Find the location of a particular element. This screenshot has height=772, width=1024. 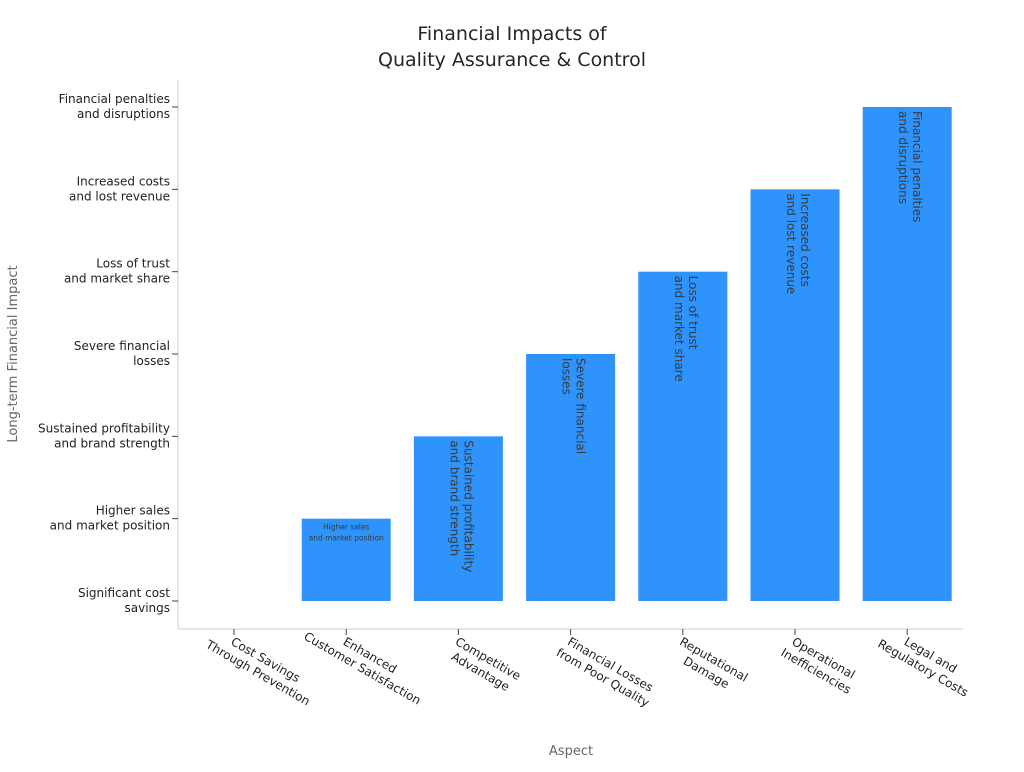

y-tick-label: and market share is located at coordinates (117, 279).